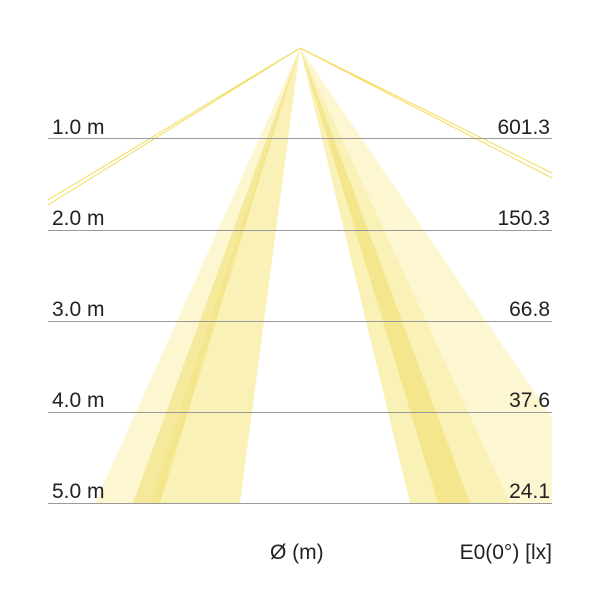  Describe the element at coordinates (78, 309) in the screenshot. I see `distance-label: 3.0 m` at that location.